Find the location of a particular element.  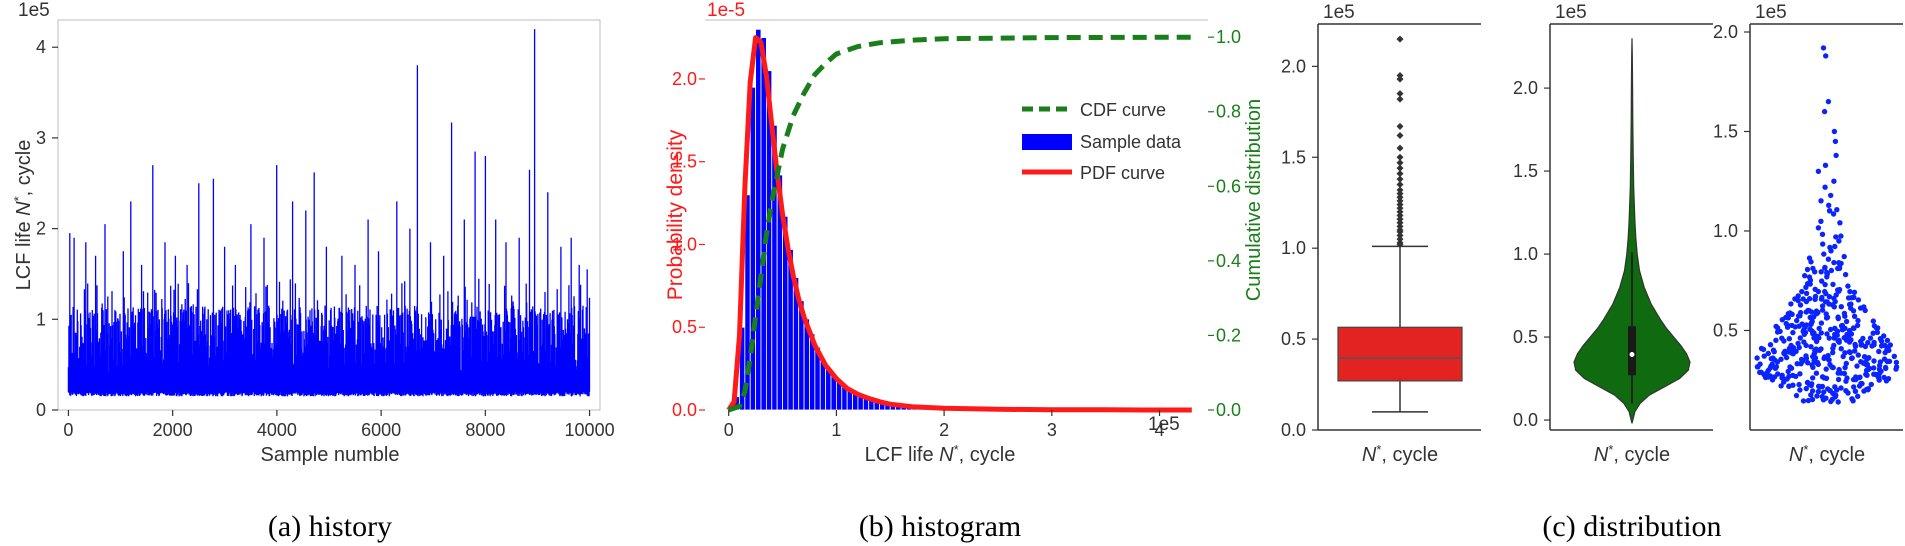

boxplot-ytick-label: 0.5 is located at coordinates (1293, 339).